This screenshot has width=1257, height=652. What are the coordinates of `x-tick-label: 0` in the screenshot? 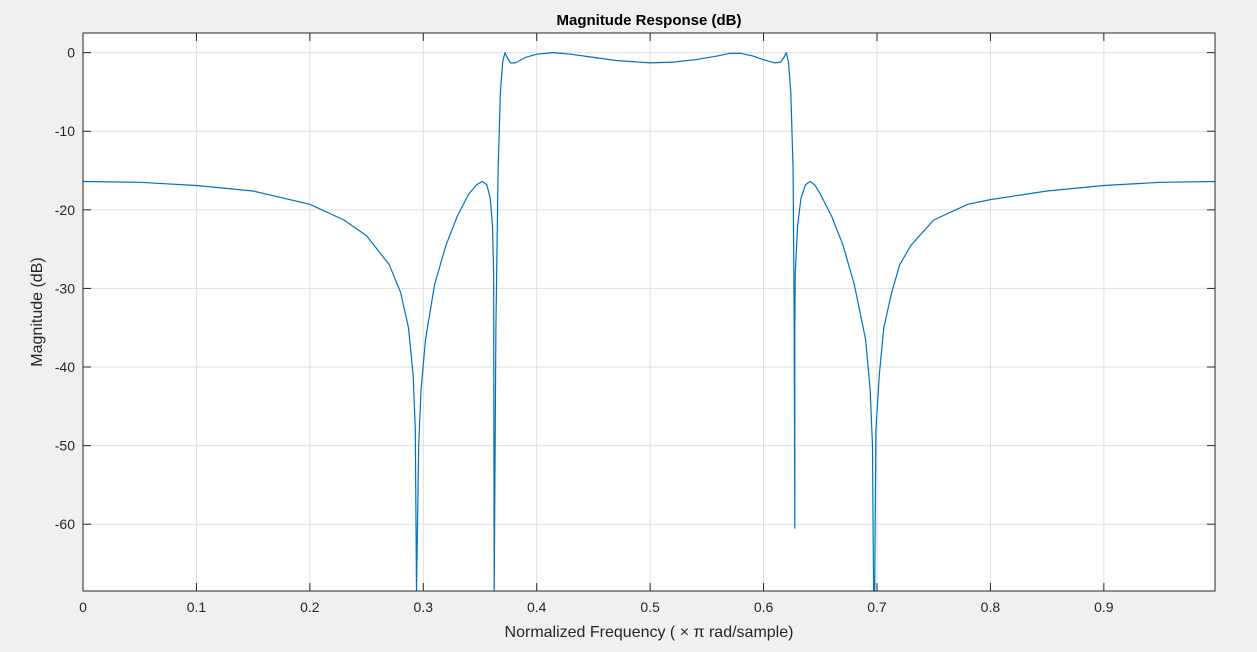 It's located at (83, 607).